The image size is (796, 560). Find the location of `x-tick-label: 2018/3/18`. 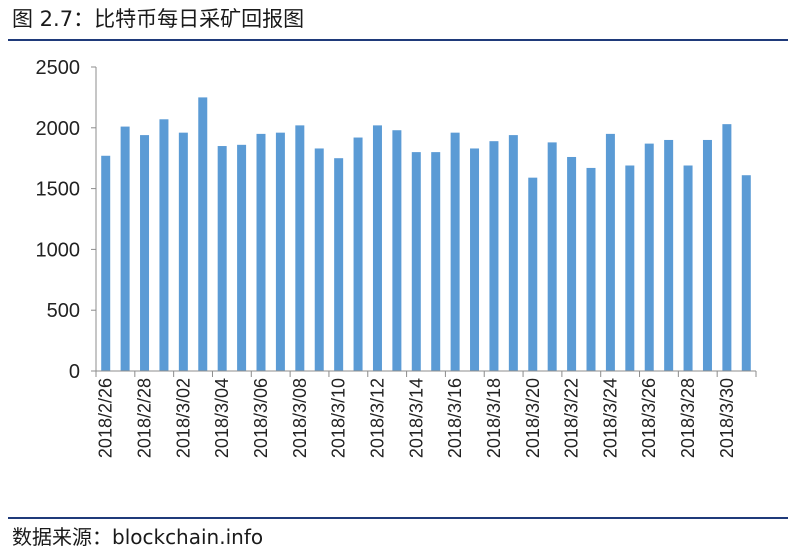

x-tick-label: 2018/3/18 is located at coordinates (494, 418).